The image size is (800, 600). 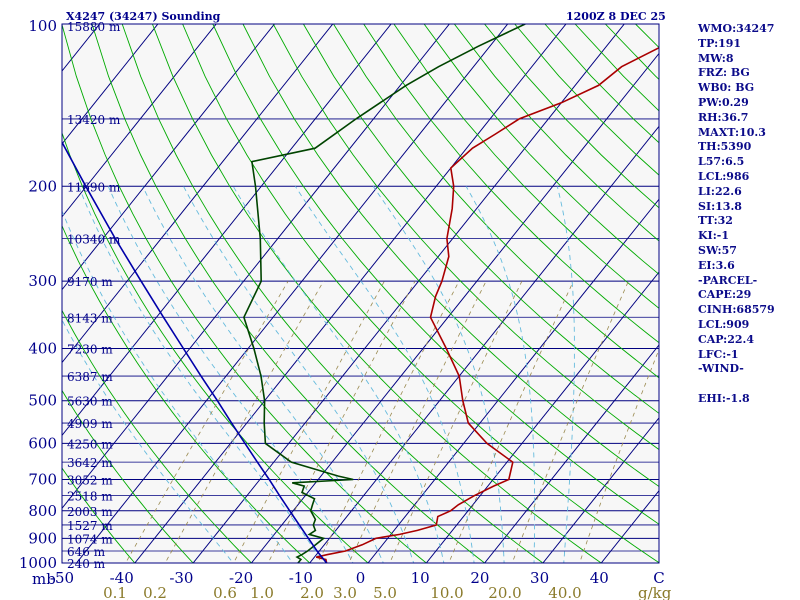 I want to click on mixing-ratio-tick-label: 20.0, so click(x=504, y=592).